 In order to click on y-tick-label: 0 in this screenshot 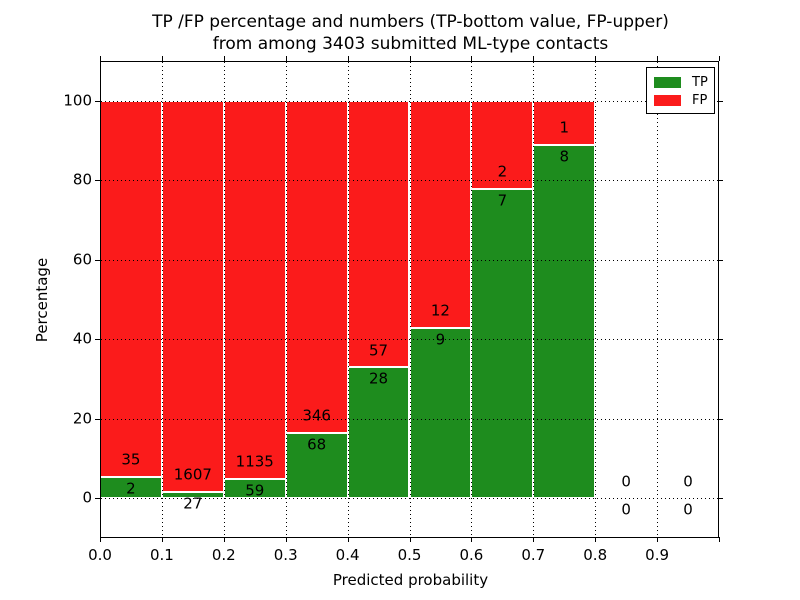, I will do `click(87, 497)`.